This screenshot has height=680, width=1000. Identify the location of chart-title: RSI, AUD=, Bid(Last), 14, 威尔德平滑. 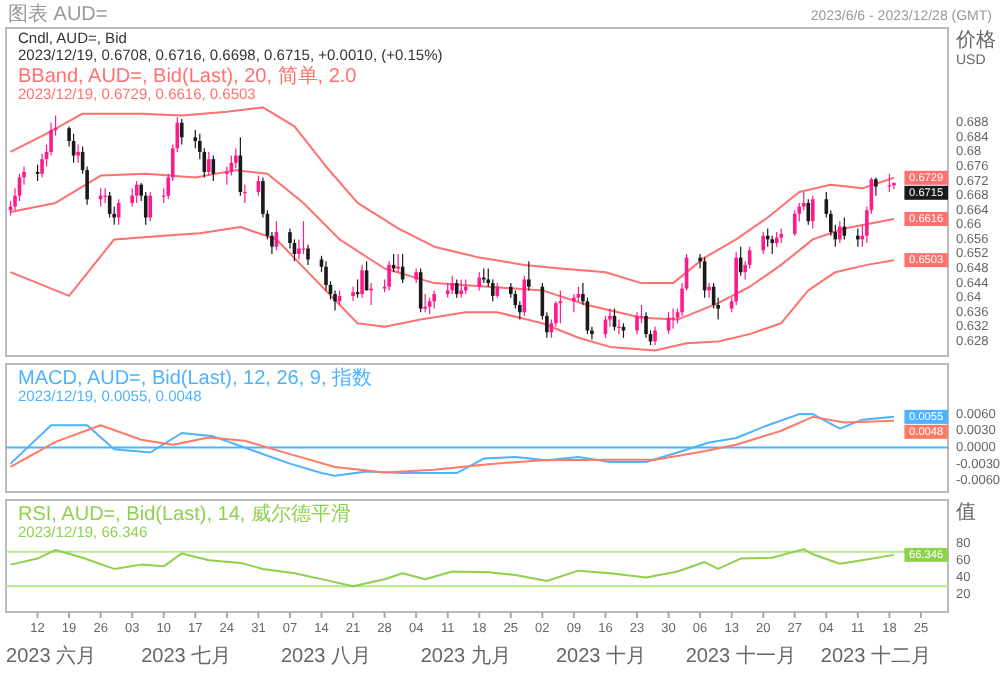
(184, 514).